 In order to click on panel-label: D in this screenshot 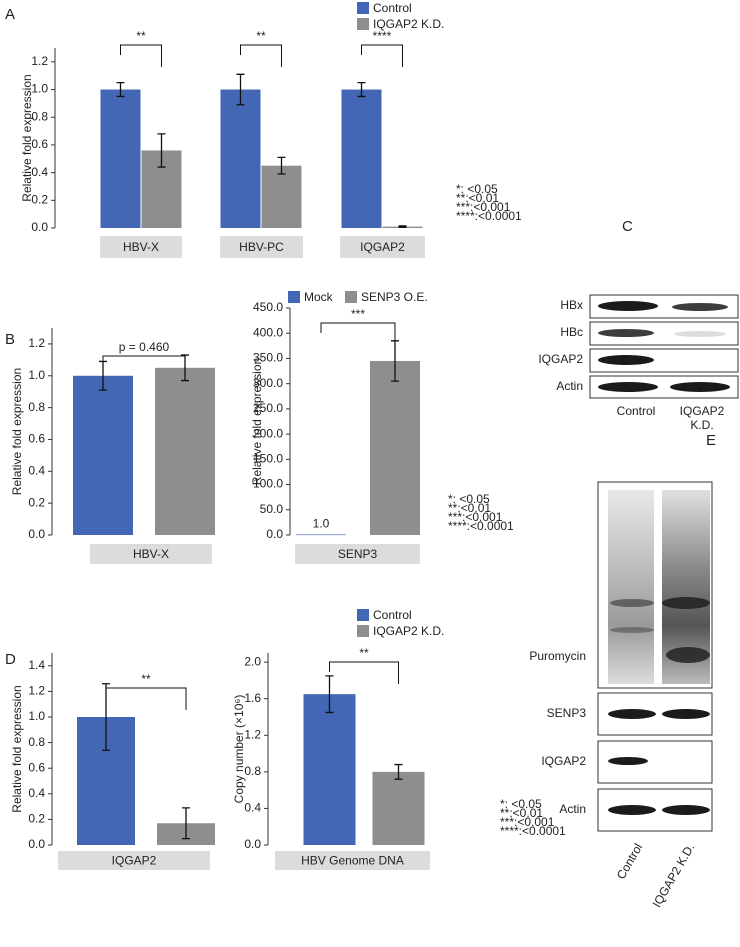, I will do `click(10, 659)`.